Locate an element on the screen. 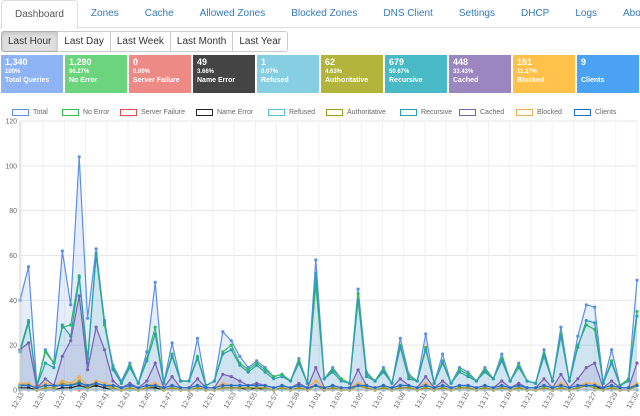 This screenshot has width=640, height=416. legend-label: Server Failure is located at coordinates (163, 112).